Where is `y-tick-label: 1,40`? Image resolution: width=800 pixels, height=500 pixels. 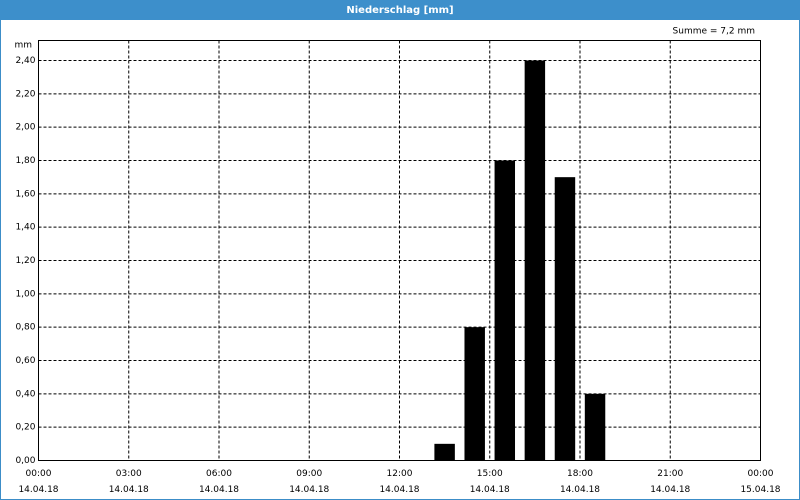 y-tick-label: 1,40 is located at coordinates (25, 228).